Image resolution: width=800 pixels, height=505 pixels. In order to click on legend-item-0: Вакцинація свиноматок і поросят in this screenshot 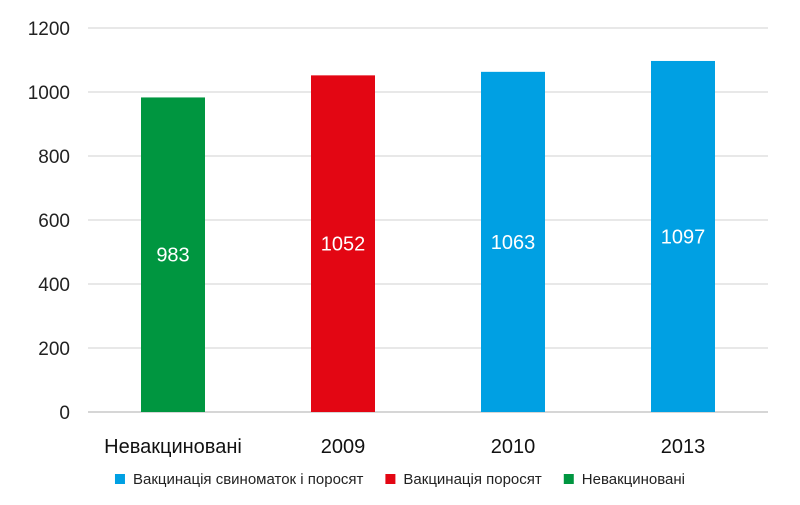, I will do `click(239, 479)`.